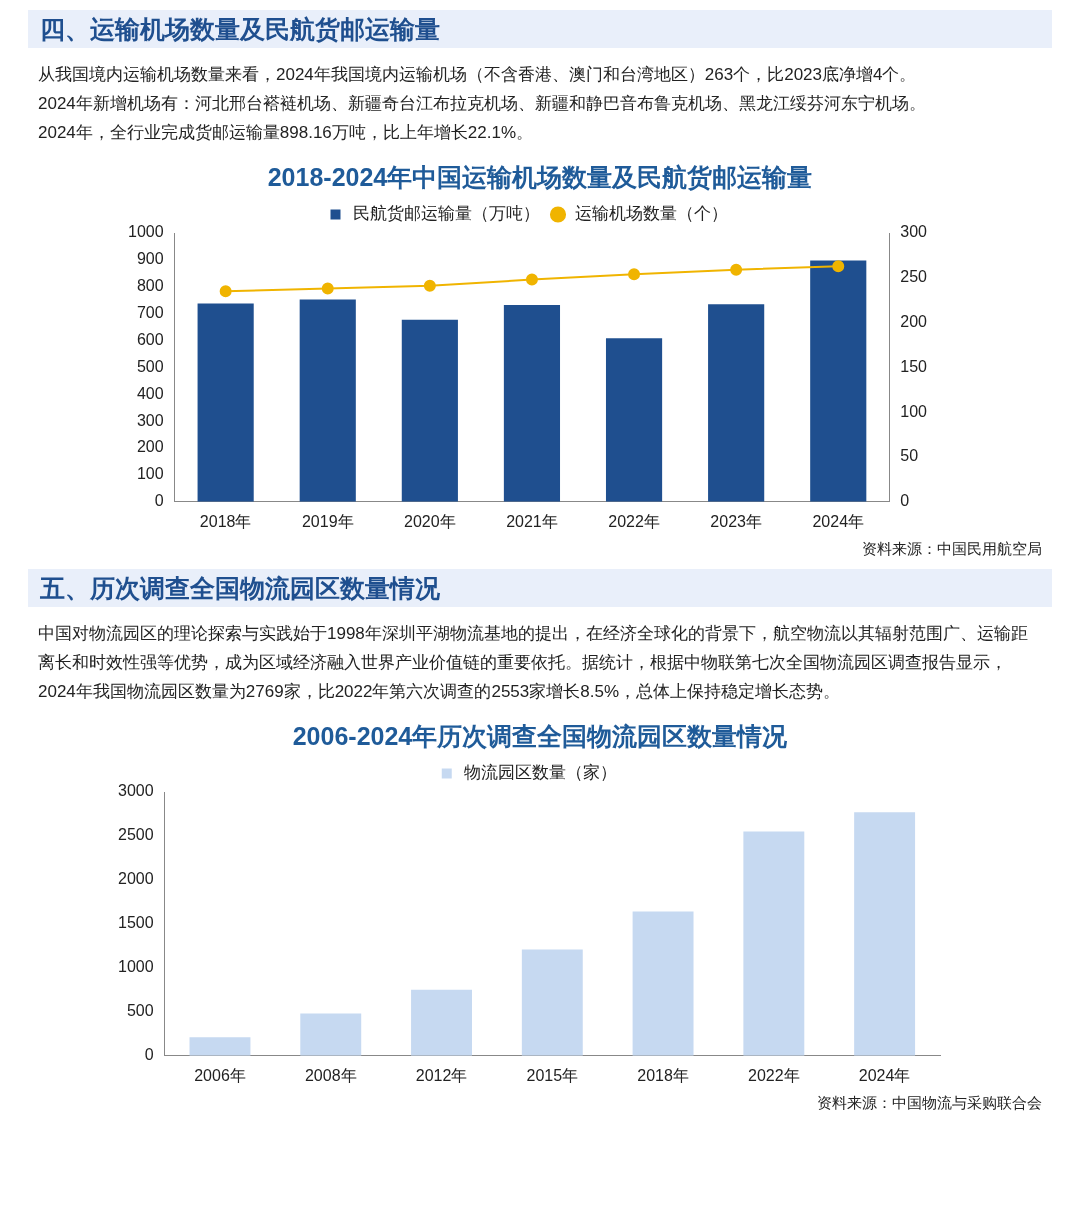  Describe the element at coordinates (532, 521) in the screenshot. I see `x-tick-label: 2021年` at that location.